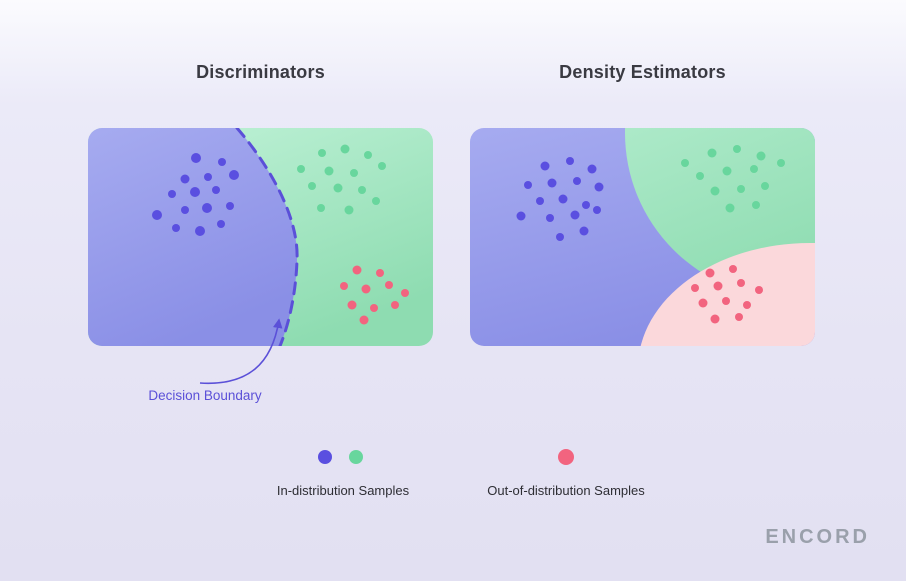  Describe the element at coordinates (341, 179) in the screenshot. I see `disc-in-distribution-green-dots` at that location.